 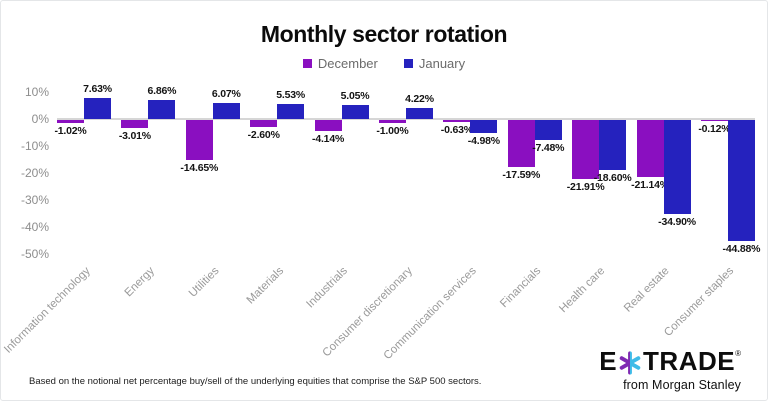 What do you see at coordinates (738, 353) in the screenshot?
I see `registered-mark: ®` at bounding box center [738, 353].